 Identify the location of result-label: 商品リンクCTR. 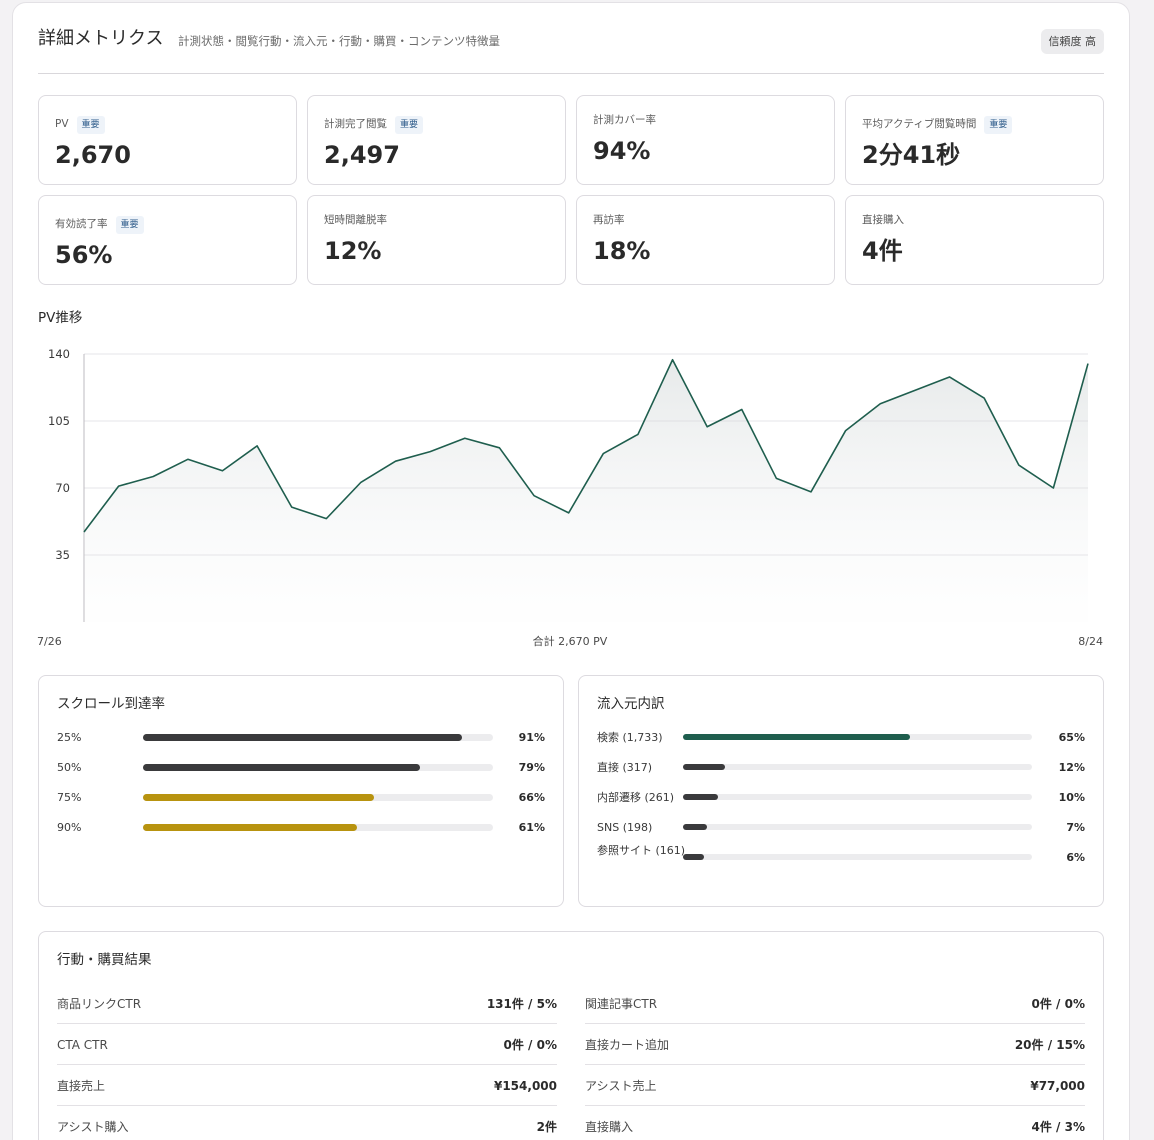
(99, 1004).